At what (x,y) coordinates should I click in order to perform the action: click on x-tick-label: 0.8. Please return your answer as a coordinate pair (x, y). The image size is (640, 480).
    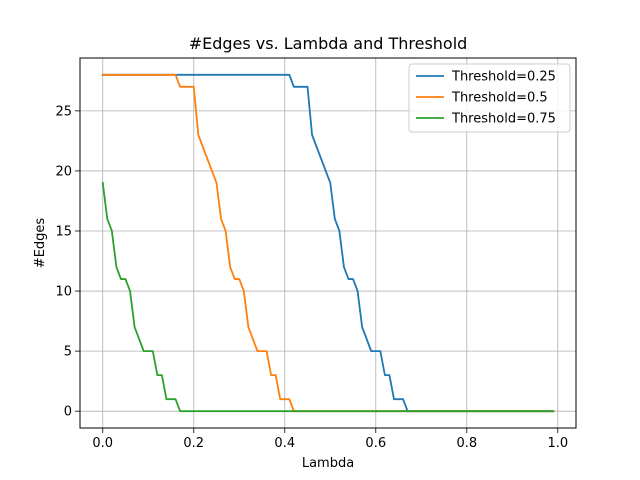
    Looking at the image, I should click on (466, 443).